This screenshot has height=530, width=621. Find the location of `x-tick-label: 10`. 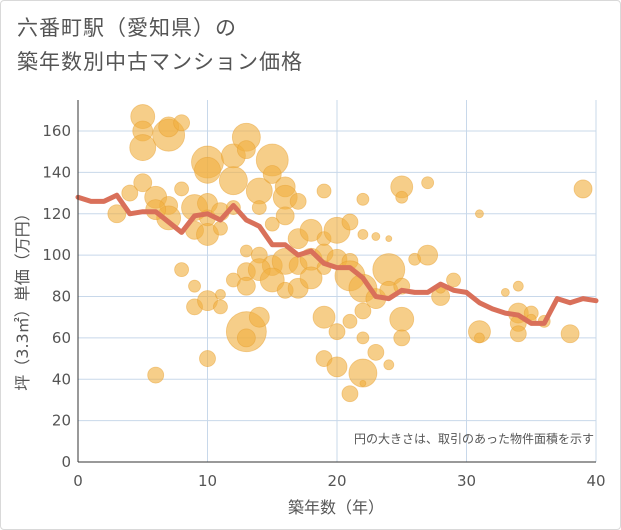

x-tick-label: 10 is located at coordinates (207, 481).